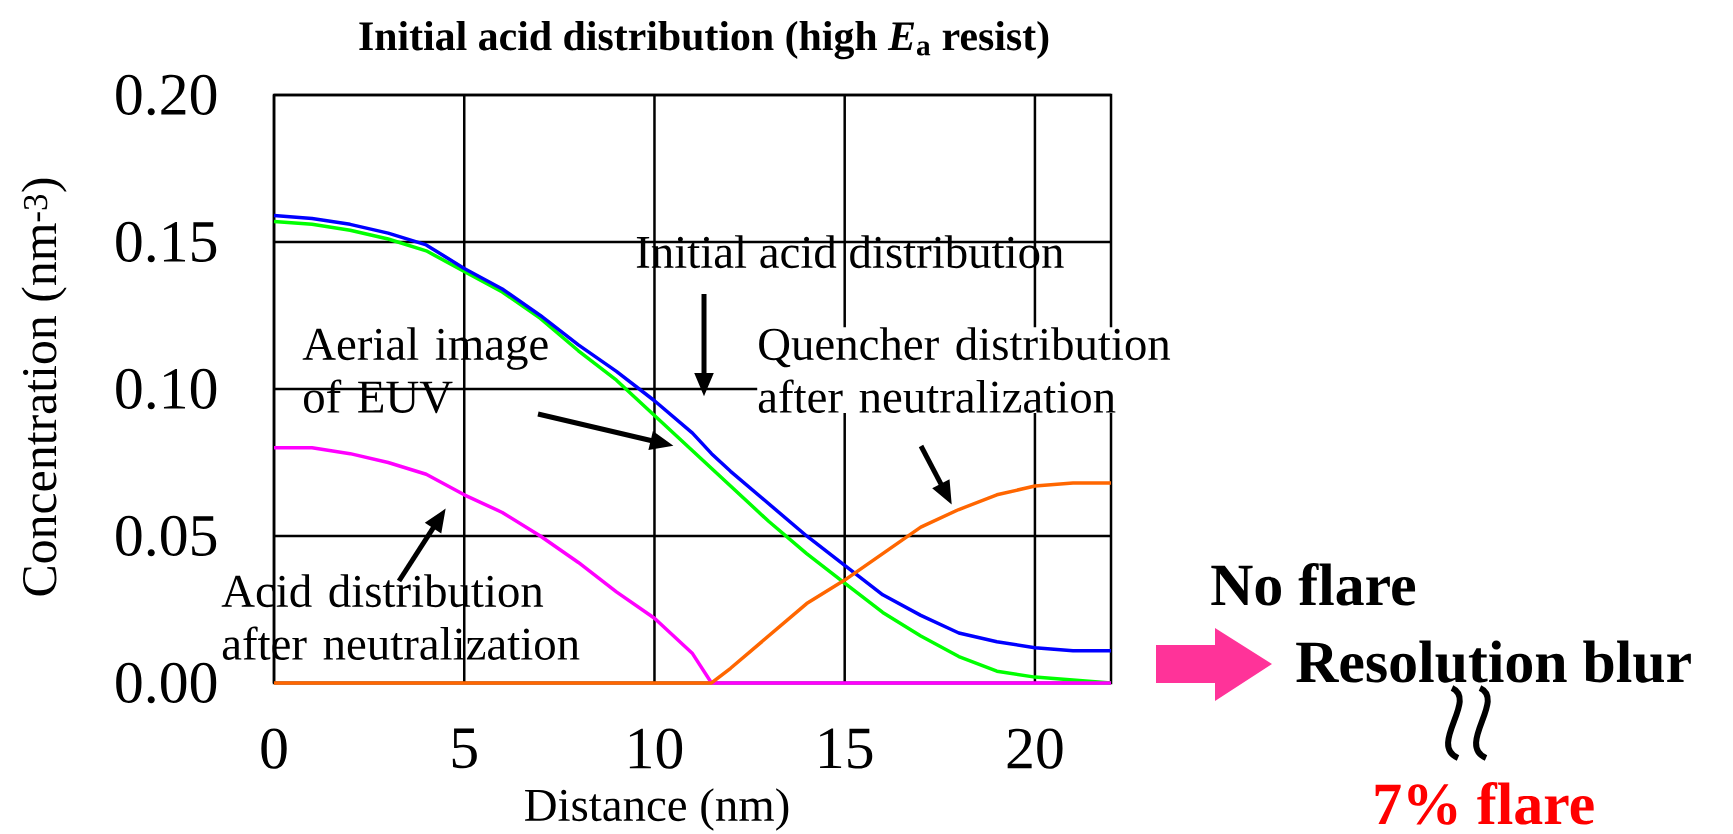  I want to click on x-tick-label: 15, so click(846, 748).